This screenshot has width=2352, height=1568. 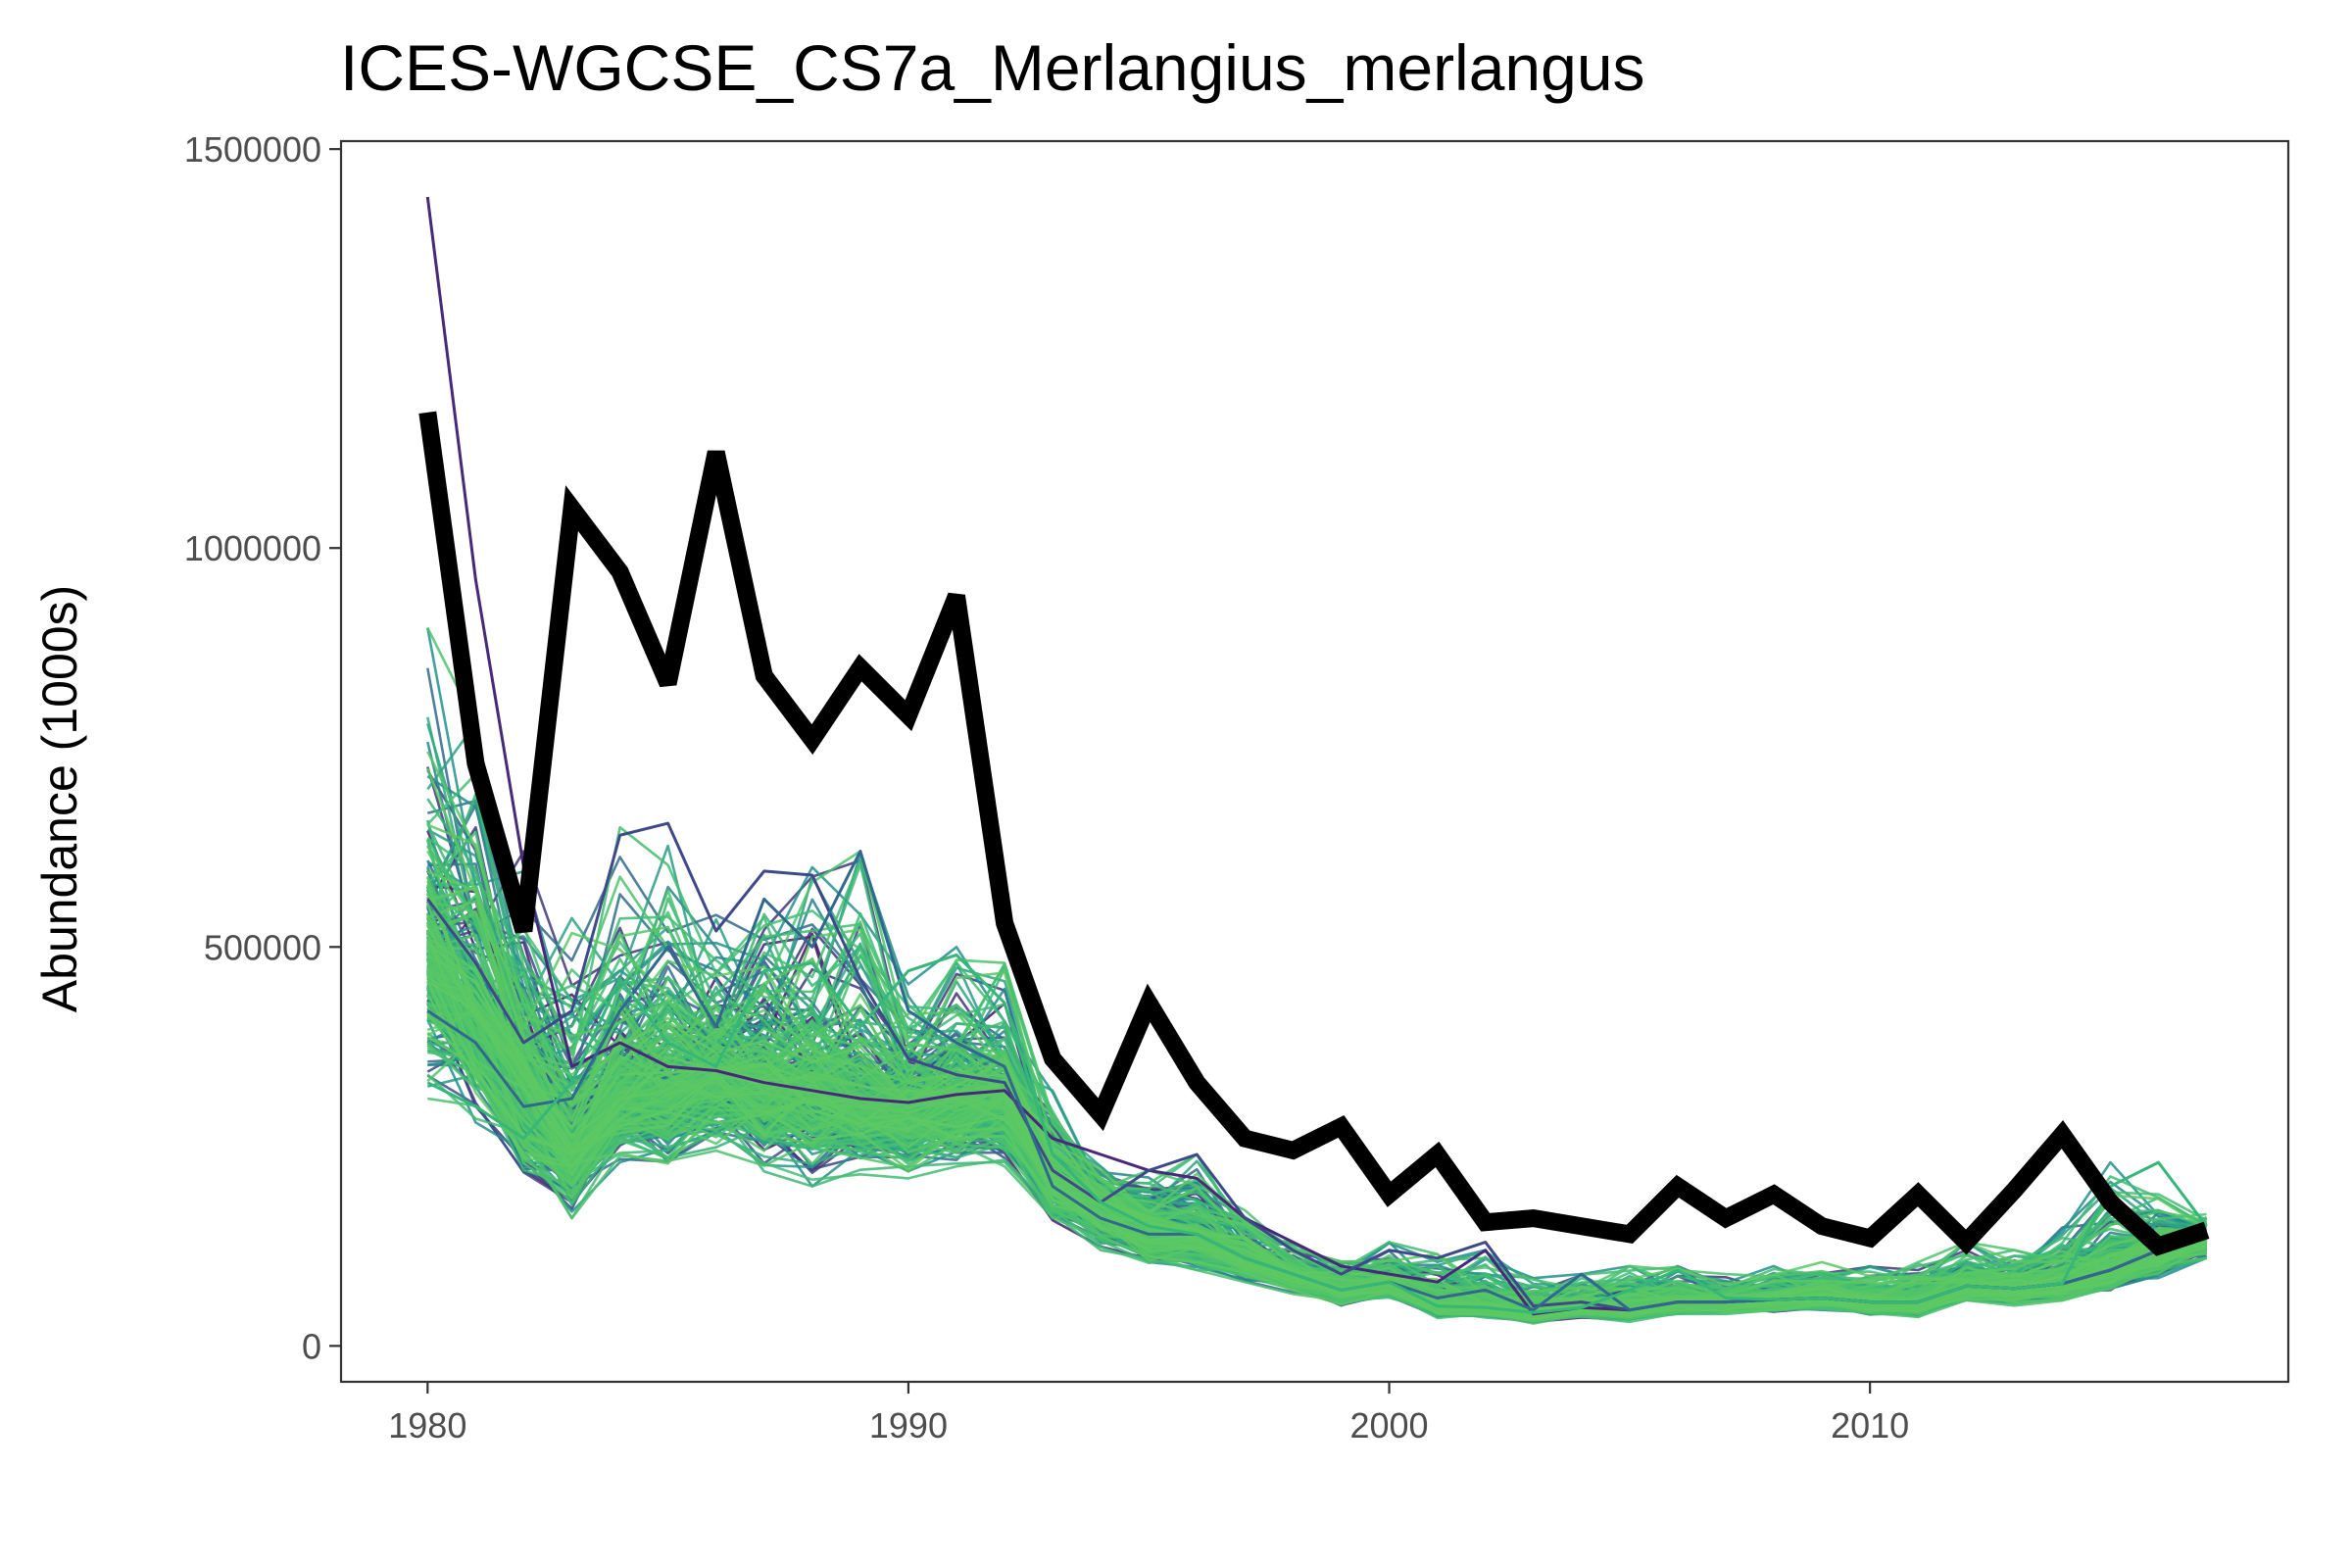 I want to click on x-tick-label: 2010, so click(x=1870, y=1425).